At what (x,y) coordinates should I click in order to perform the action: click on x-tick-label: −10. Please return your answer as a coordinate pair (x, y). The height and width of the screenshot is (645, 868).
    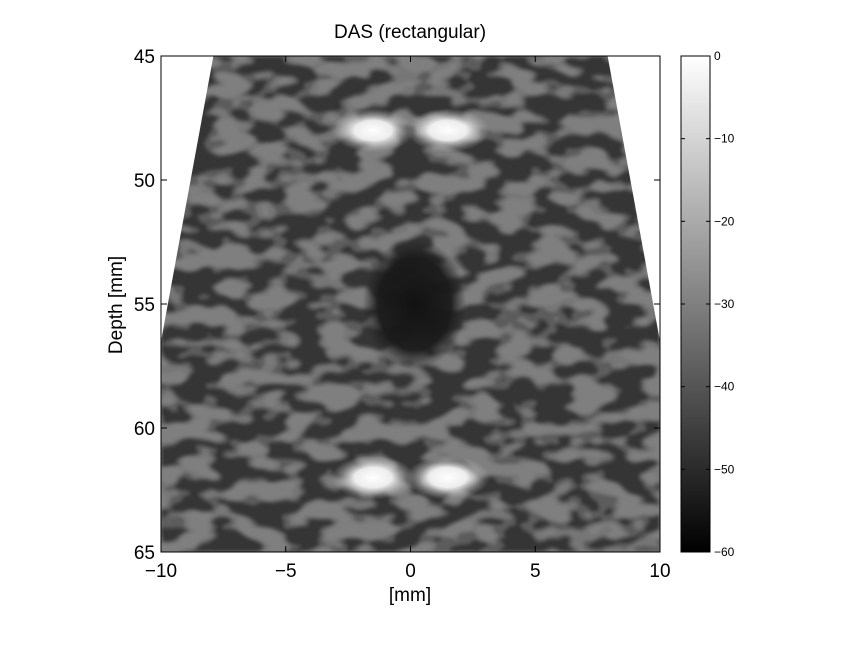
    Looking at the image, I should click on (161, 571).